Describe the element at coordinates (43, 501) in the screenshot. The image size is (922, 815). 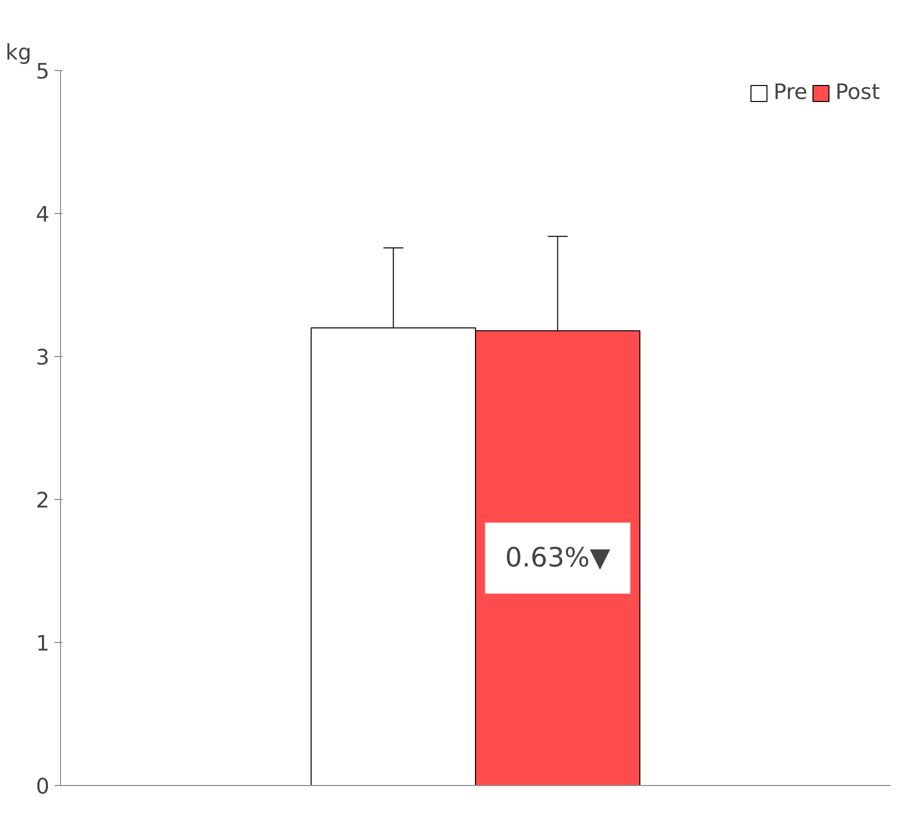
I see `y-tick-label: 2` at that location.